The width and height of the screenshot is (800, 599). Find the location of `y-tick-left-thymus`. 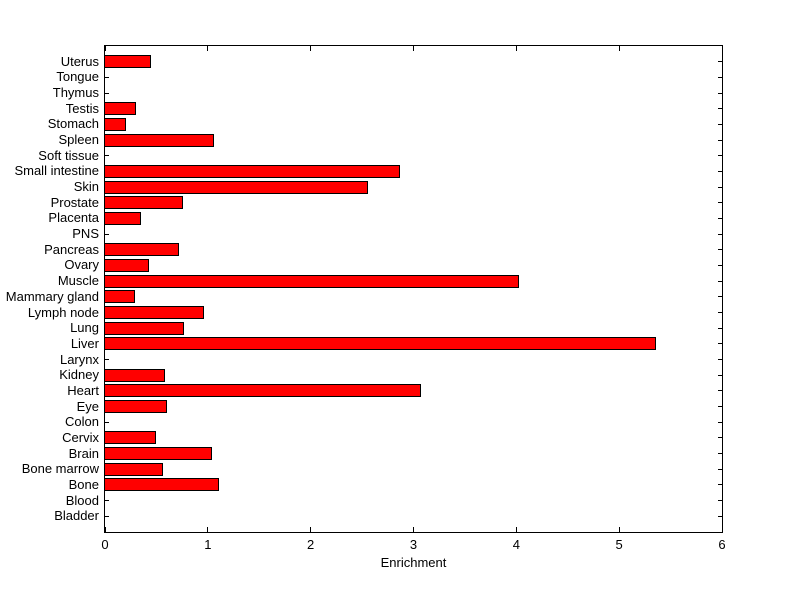

y-tick-left-thymus is located at coordinates (107, 93).